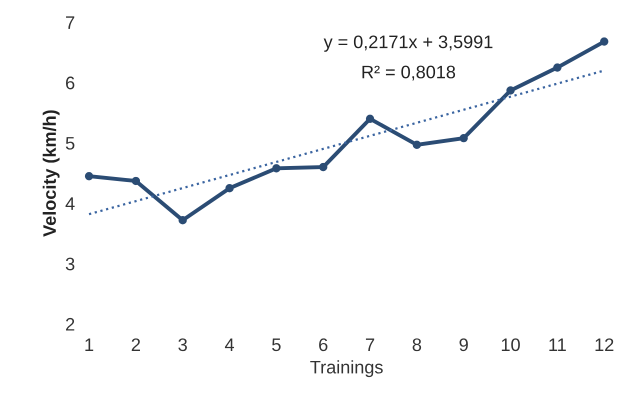  What do you see at coordinates (136, 344) in the screenshot?
I see `x-tick-label: 2` at bounding box center [136, 344].